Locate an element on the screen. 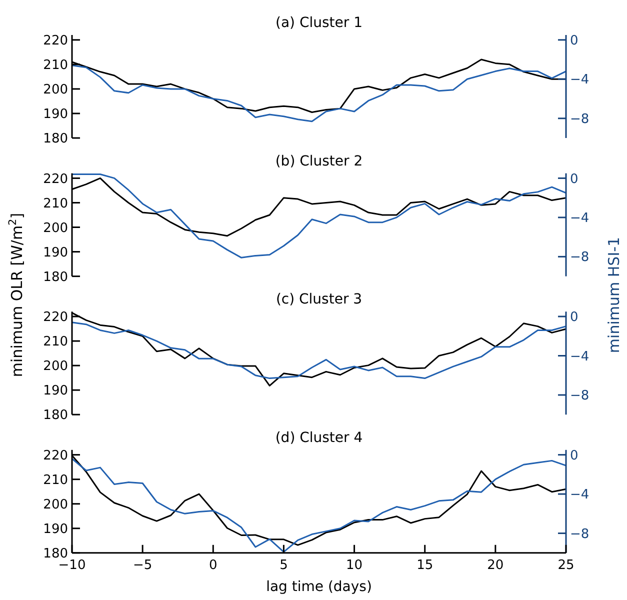  x-tick-label: 0 is located at coordinates (213, 565).